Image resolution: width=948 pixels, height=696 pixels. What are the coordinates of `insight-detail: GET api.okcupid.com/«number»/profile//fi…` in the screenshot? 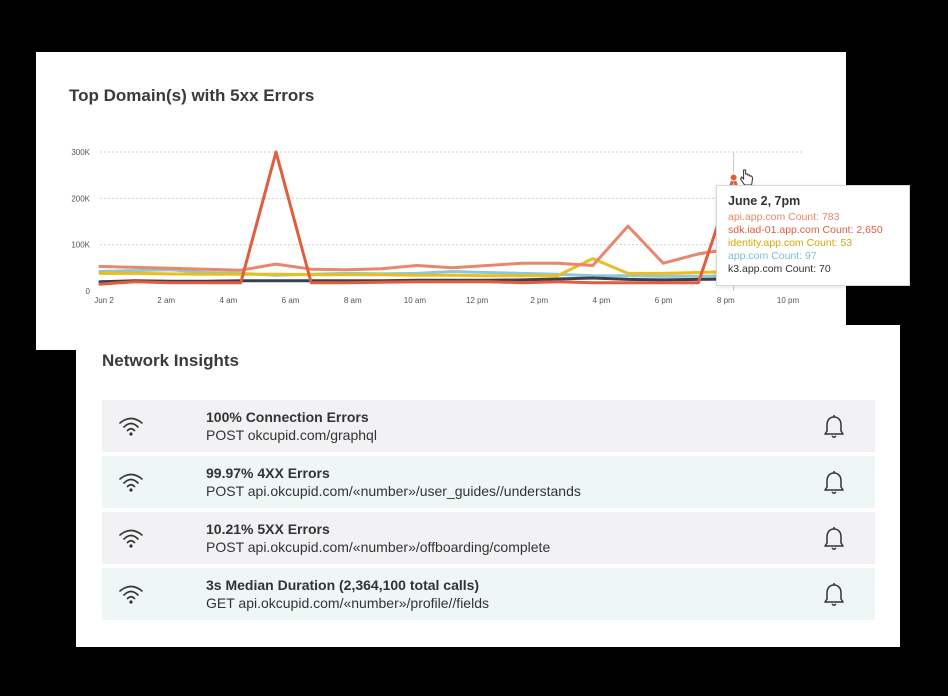 It's located at (347, 603).